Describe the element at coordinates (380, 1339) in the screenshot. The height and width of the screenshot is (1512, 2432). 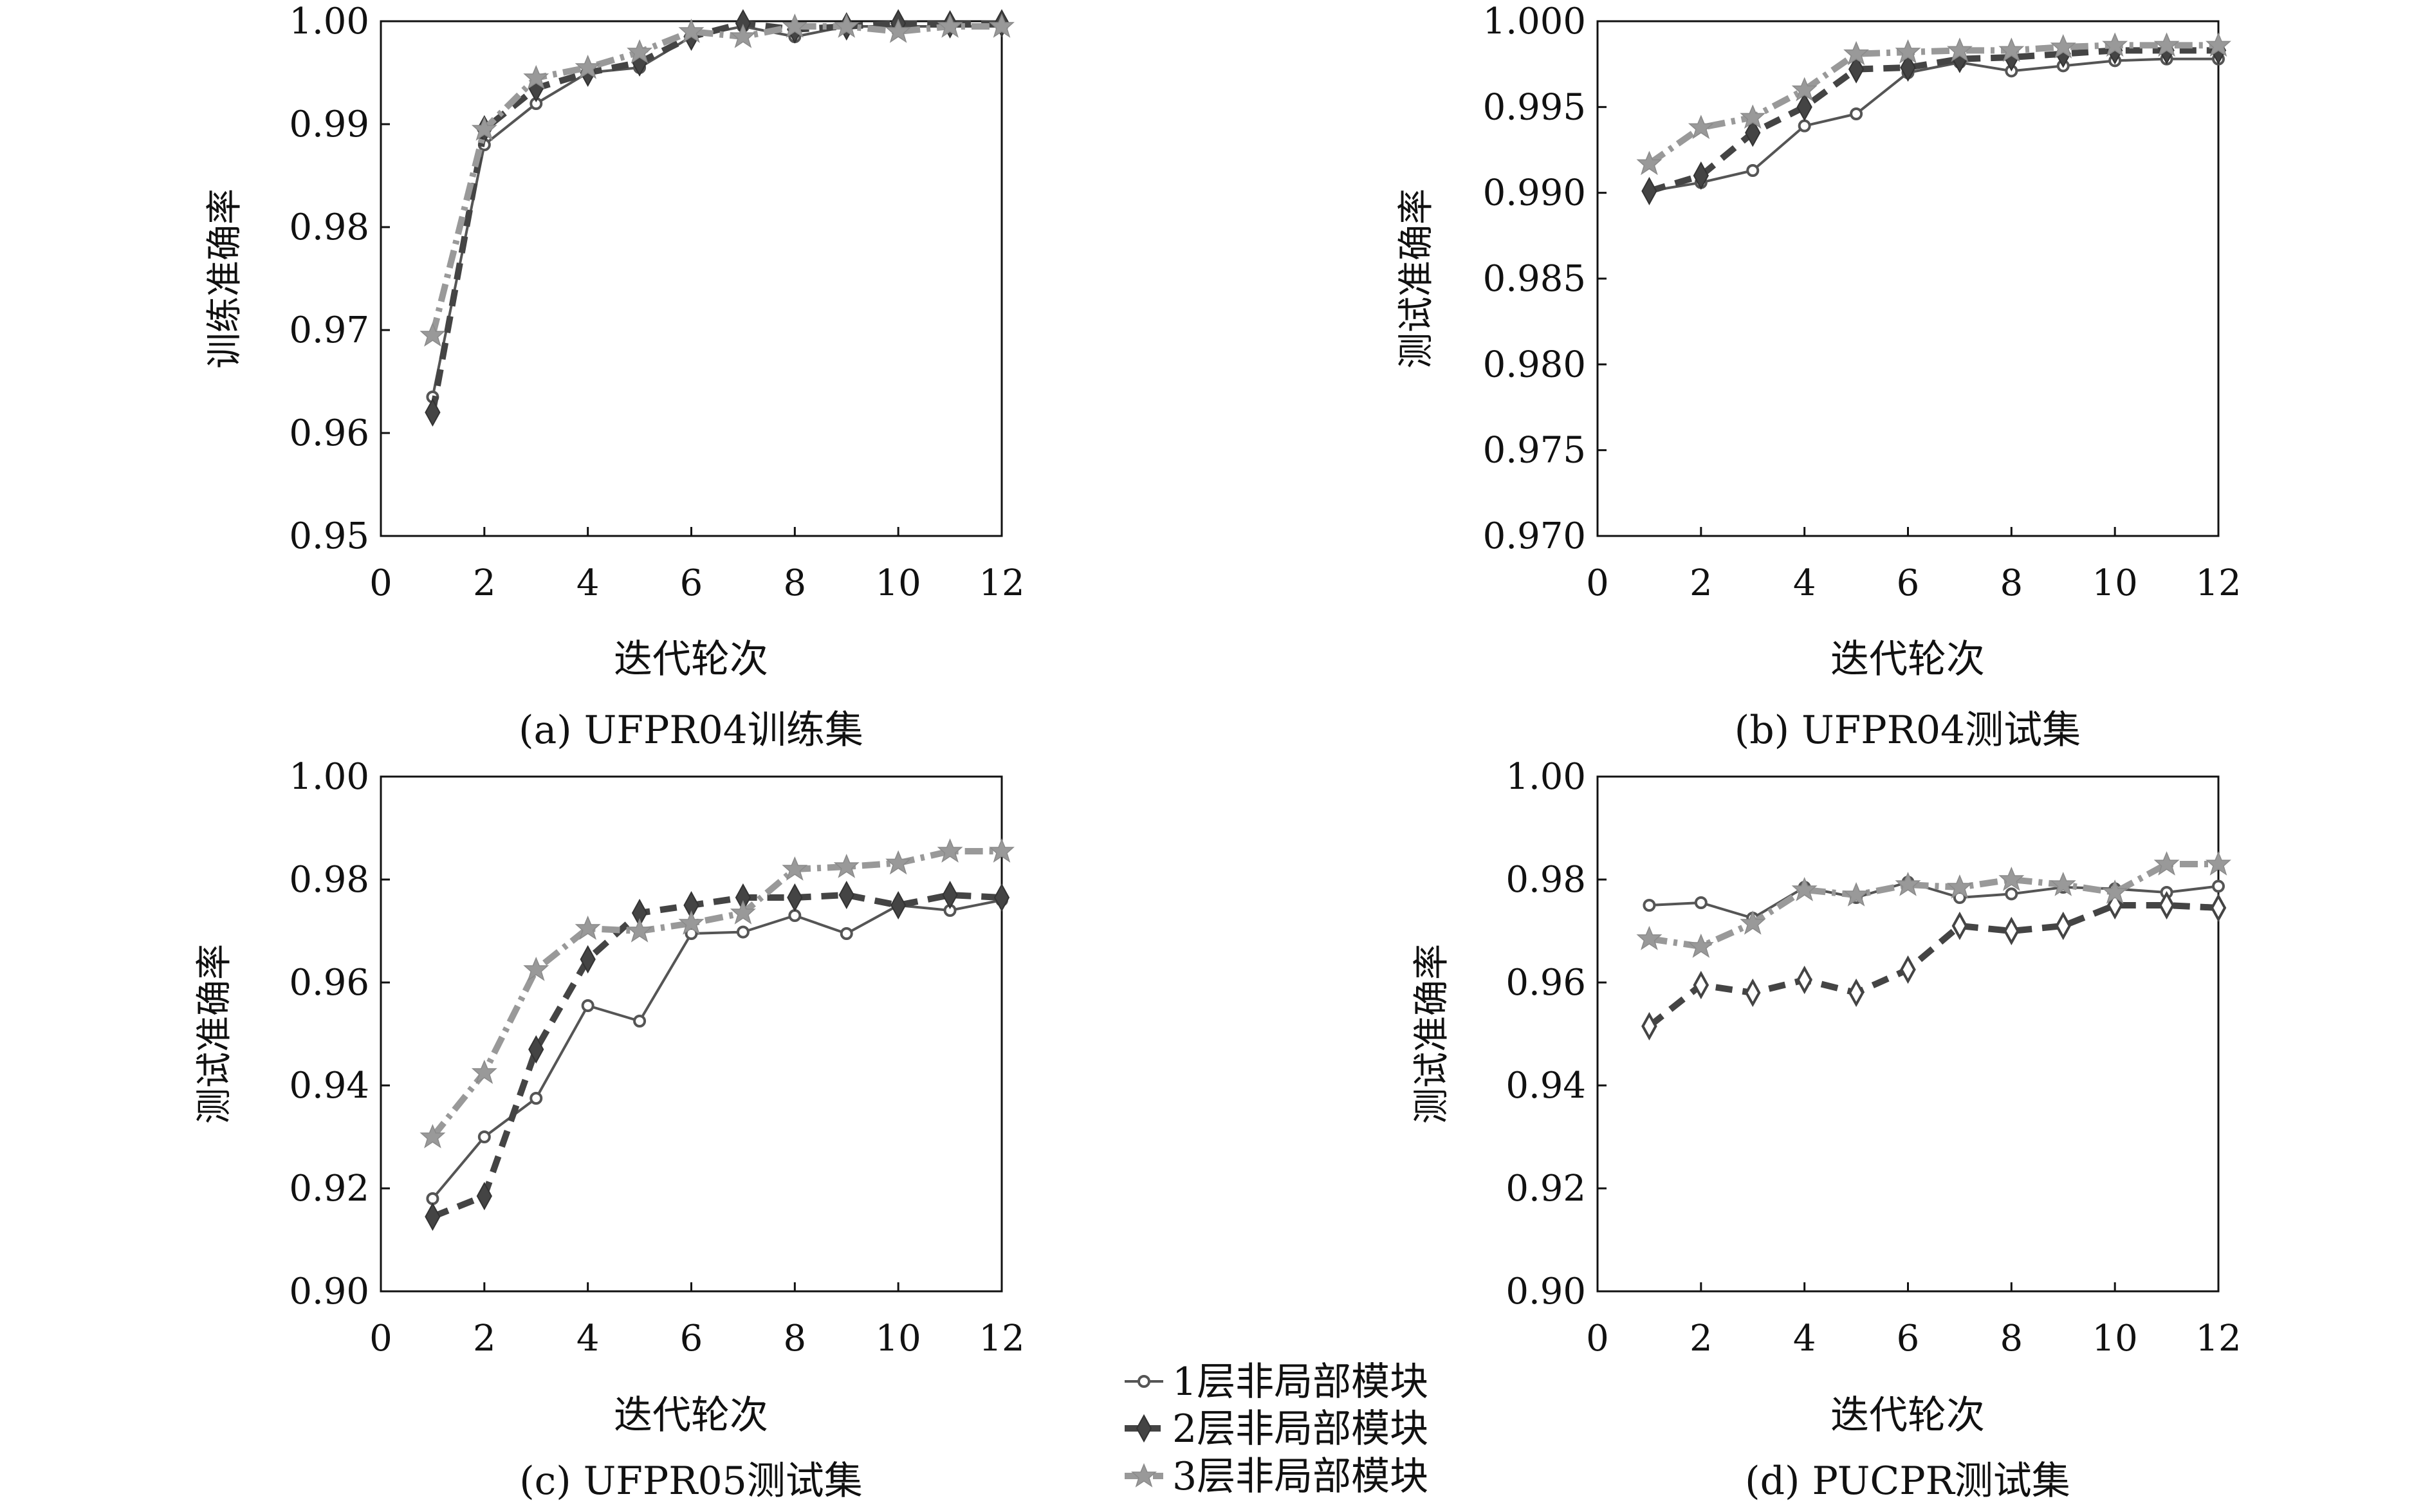
I see `panel-c-xtick-label: 0` at that location.